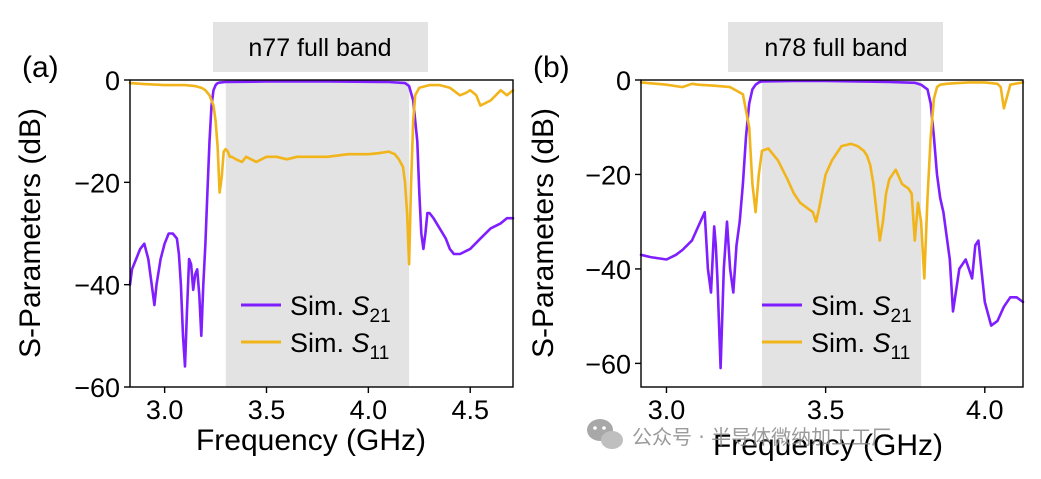 The image size is (1041, 479). I want to click on band-title: n78 full band, so click(835, 48).